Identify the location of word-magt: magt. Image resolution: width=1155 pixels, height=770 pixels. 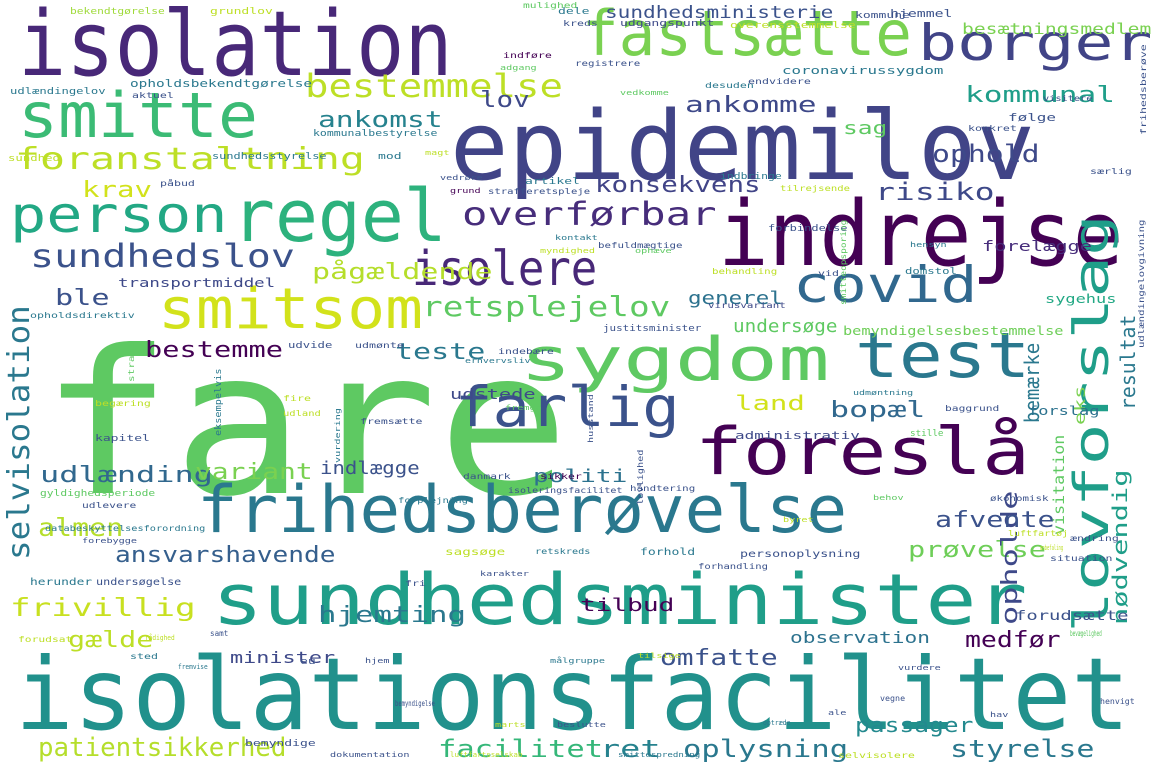
(437, 153).